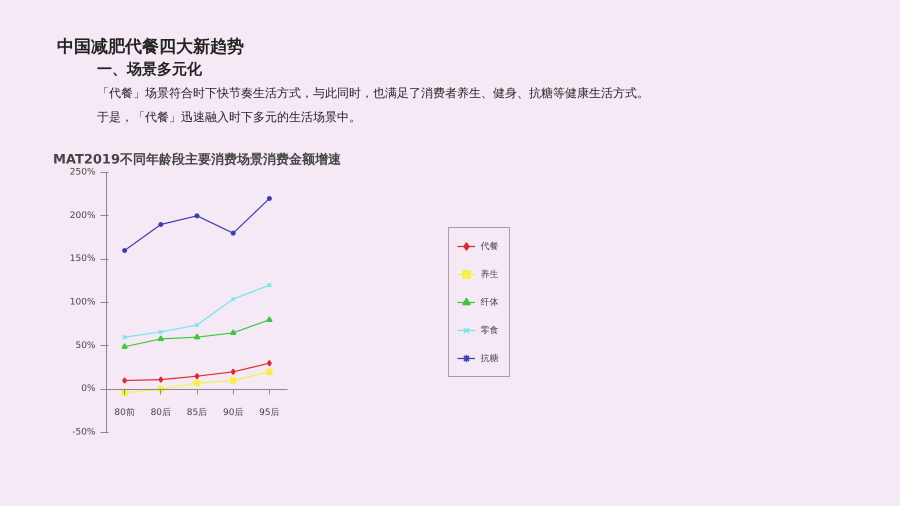 The height and width of the screenshot is (506, 900). I want to click on chart-title: MAT2019不同年龄段主要消费场景消费金额增速, so click(197, 160).